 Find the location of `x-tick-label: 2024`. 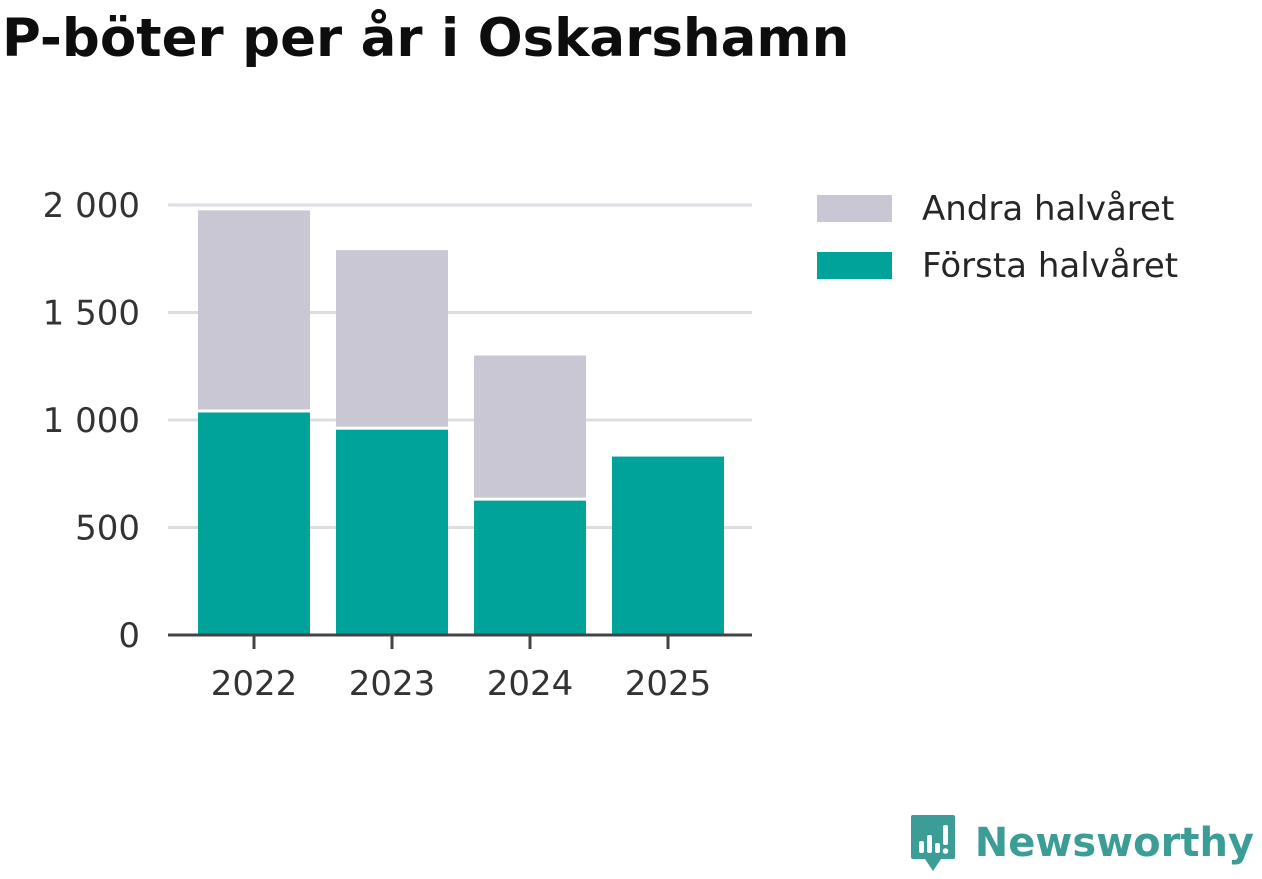

x-tick-label: 2024 is located at coordinates (530, 684).